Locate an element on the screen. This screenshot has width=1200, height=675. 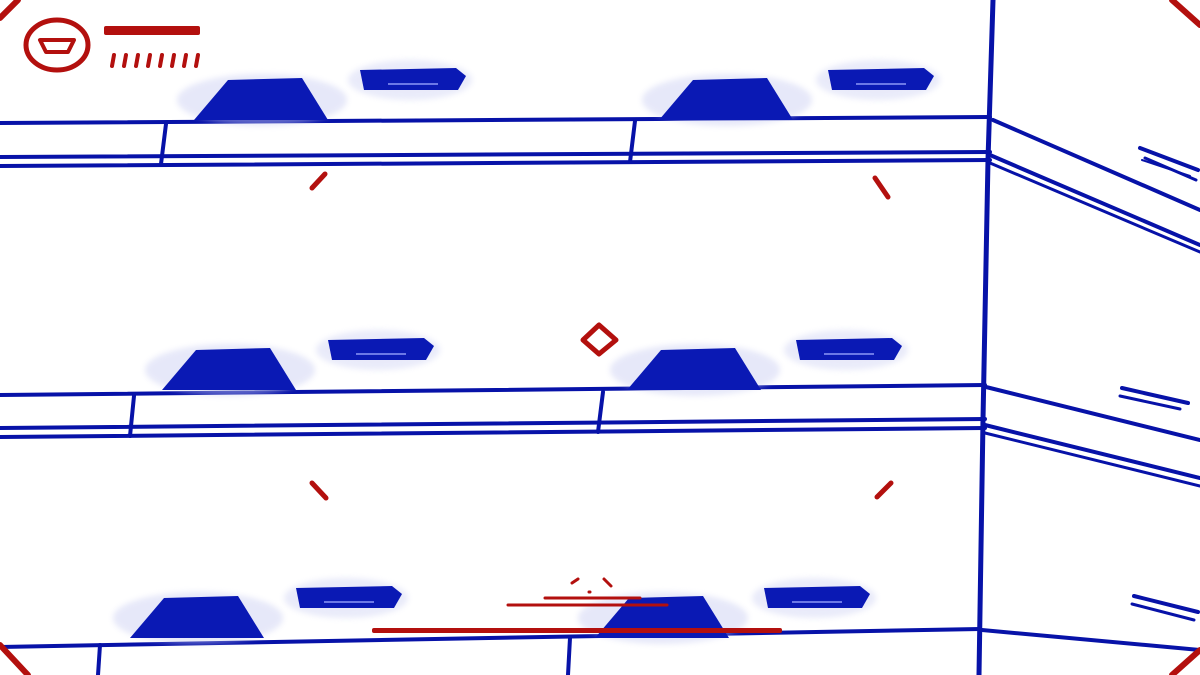
helmet-visor-icon is located at coordinates (57, 45).